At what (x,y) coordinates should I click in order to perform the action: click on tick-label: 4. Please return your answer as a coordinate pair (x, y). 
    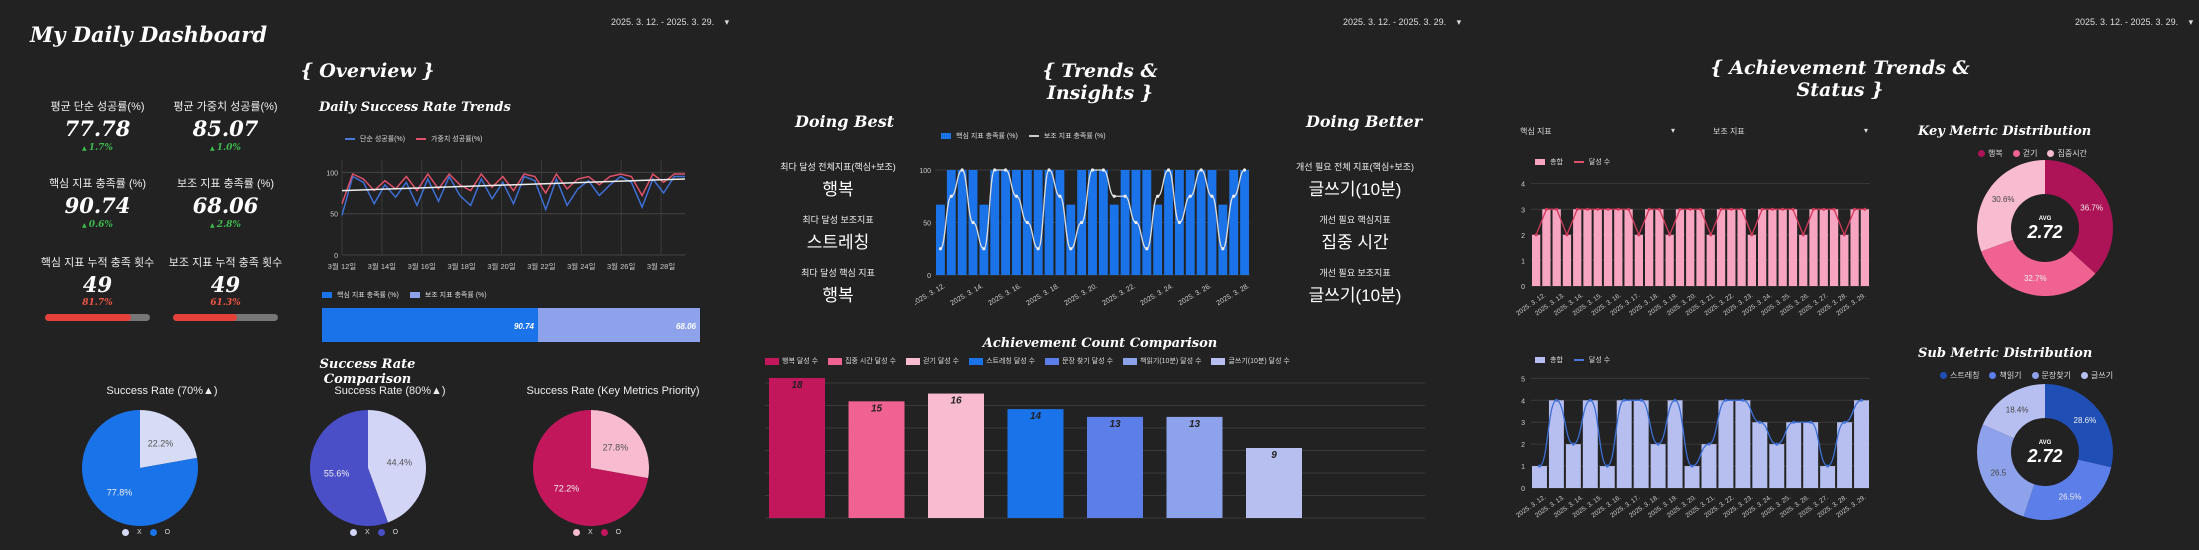
    Looking at the image, I should click on (1523, 185).